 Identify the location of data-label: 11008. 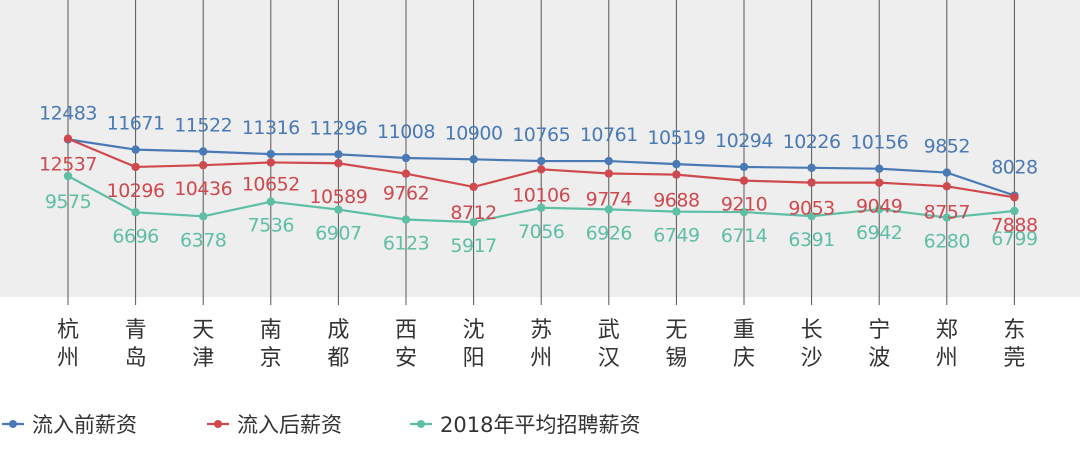
(406, 132).